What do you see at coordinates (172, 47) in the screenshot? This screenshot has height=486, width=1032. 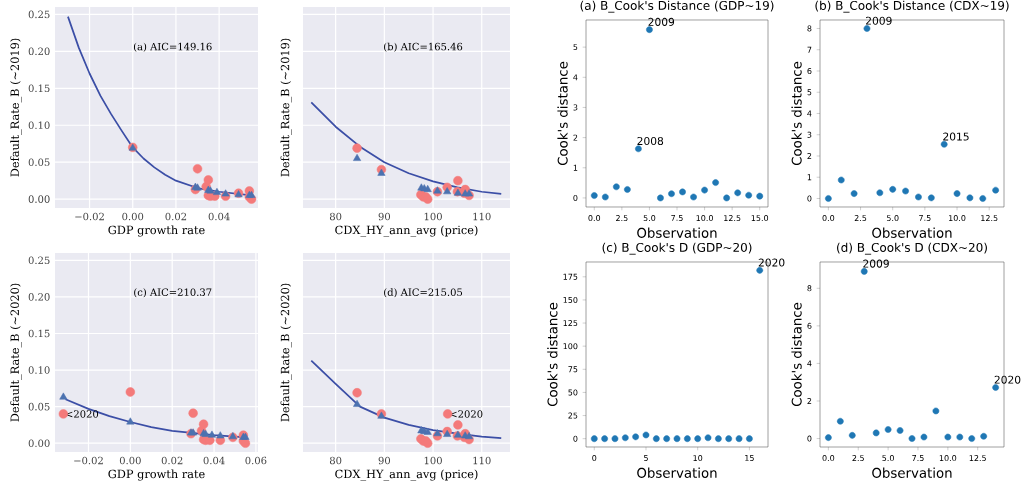 I see `annotation: (a) AIC=149.16` at bounding box center [172, 47].